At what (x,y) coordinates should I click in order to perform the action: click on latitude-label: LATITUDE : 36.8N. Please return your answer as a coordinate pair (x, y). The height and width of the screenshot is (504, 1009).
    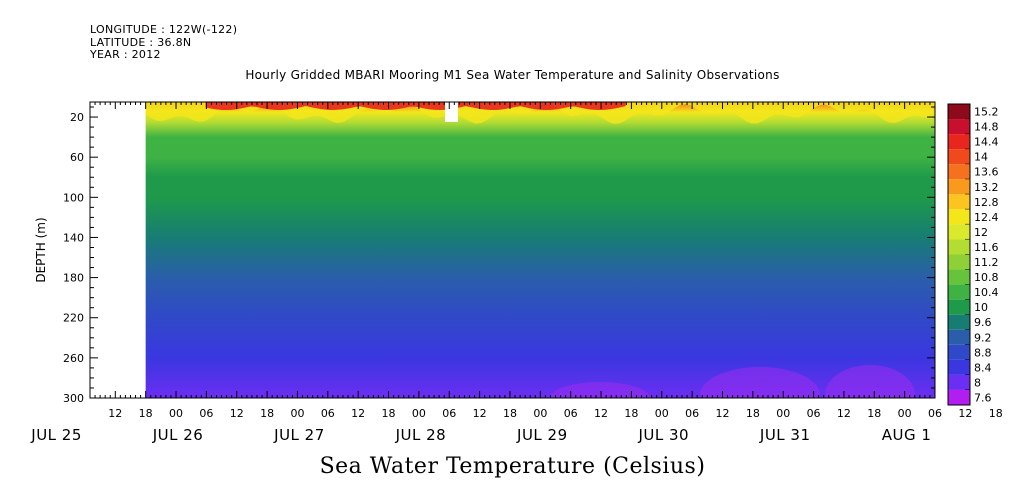
    Looking at the image, I should click on (141, 42).